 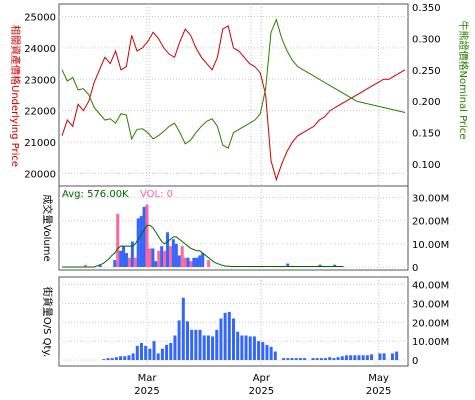 I want to click on nominal-tick-label: 0.150, so click(x=426, y=134).